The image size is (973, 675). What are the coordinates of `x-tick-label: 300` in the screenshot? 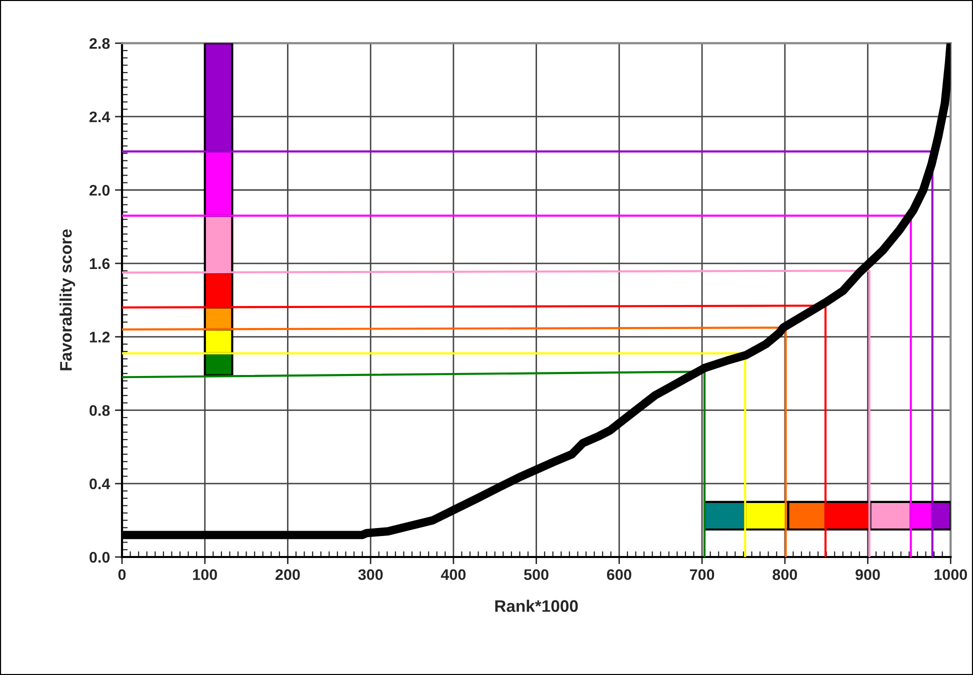 It's located at (370, 574).